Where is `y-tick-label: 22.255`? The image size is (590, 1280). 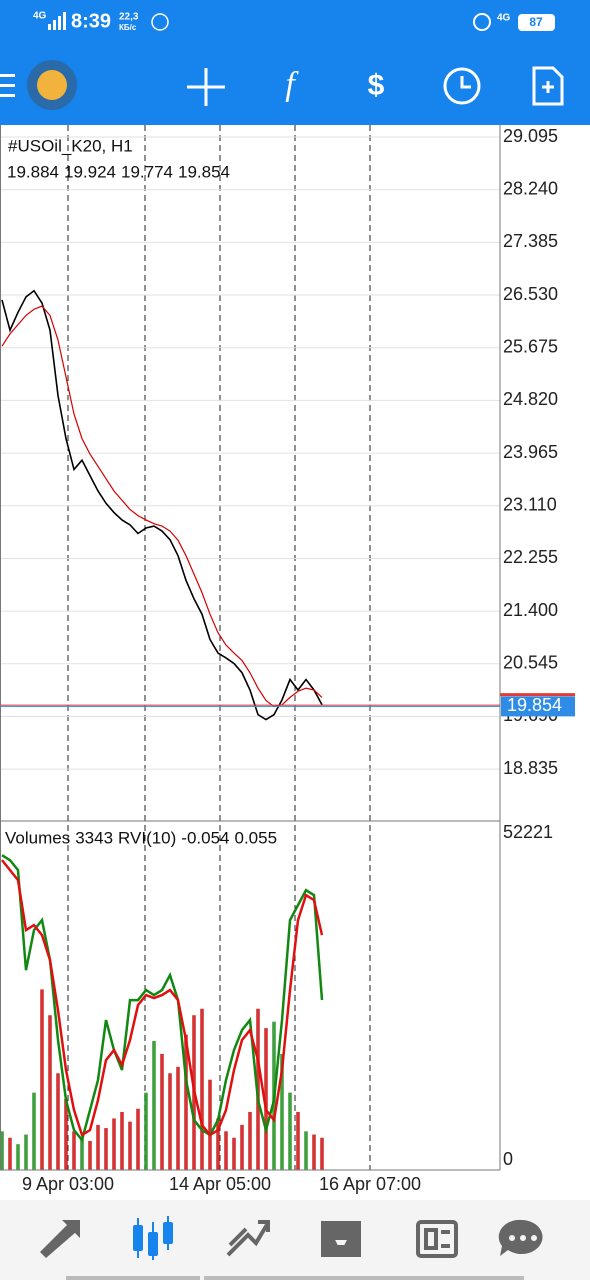 y-tick-label: 22.255 is located at coordinates (530, 557).